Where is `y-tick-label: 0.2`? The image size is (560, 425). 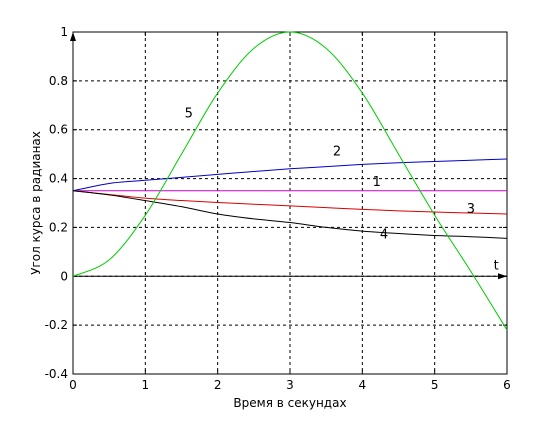 y-tick-label: 0.2 is located at coordinates (58, 227).